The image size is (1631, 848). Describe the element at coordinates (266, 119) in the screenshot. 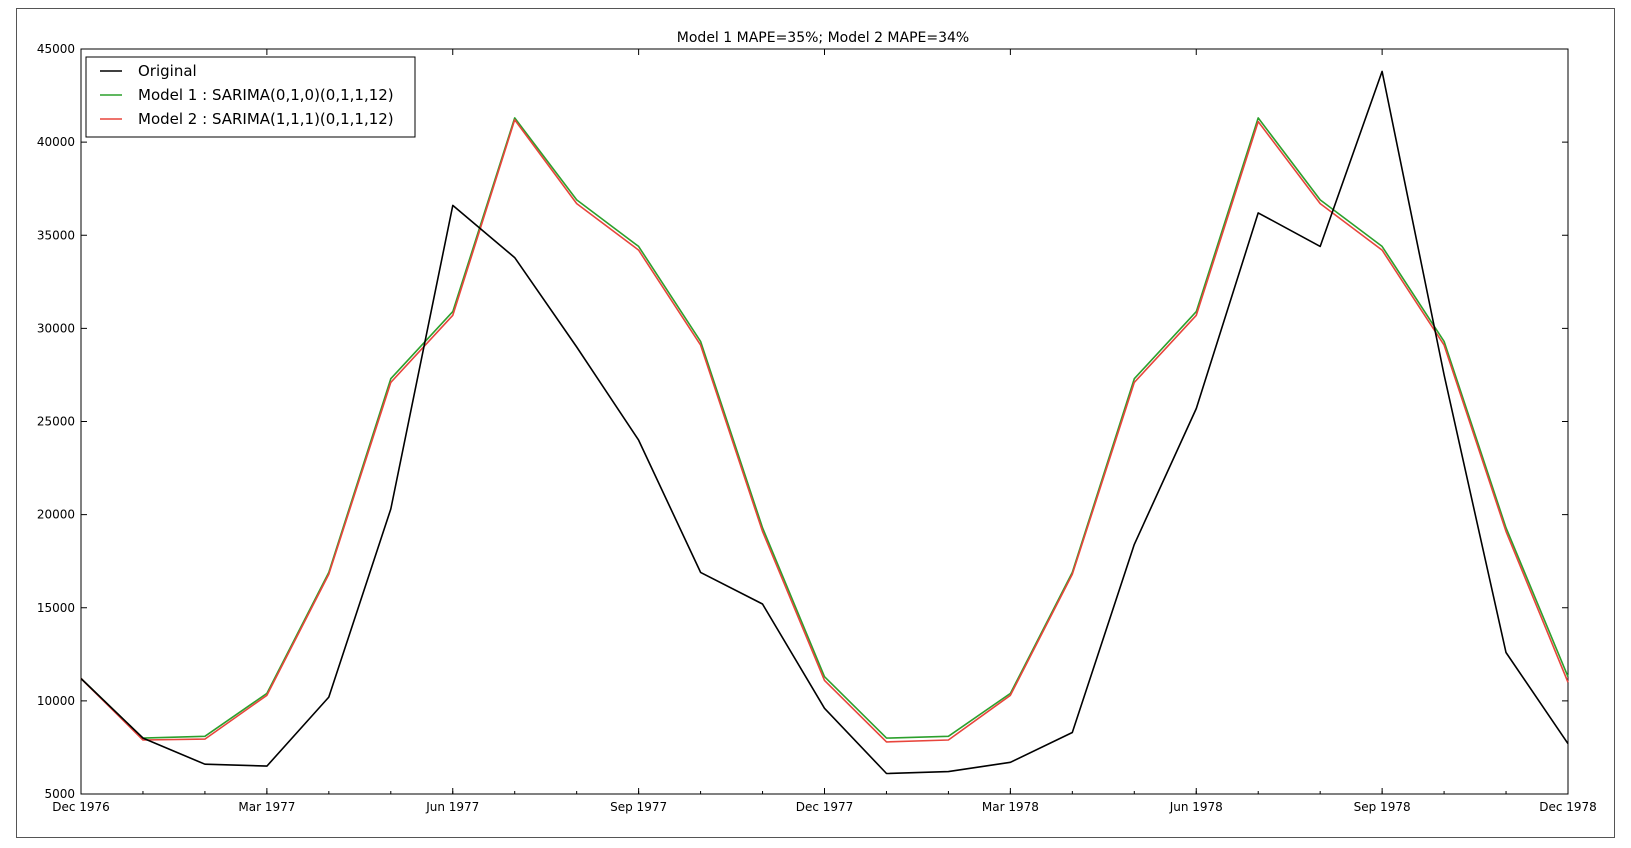

I see `legend-label: Model 2 : SARIMA(1,1,1)(0,1,1,12)` at that location.